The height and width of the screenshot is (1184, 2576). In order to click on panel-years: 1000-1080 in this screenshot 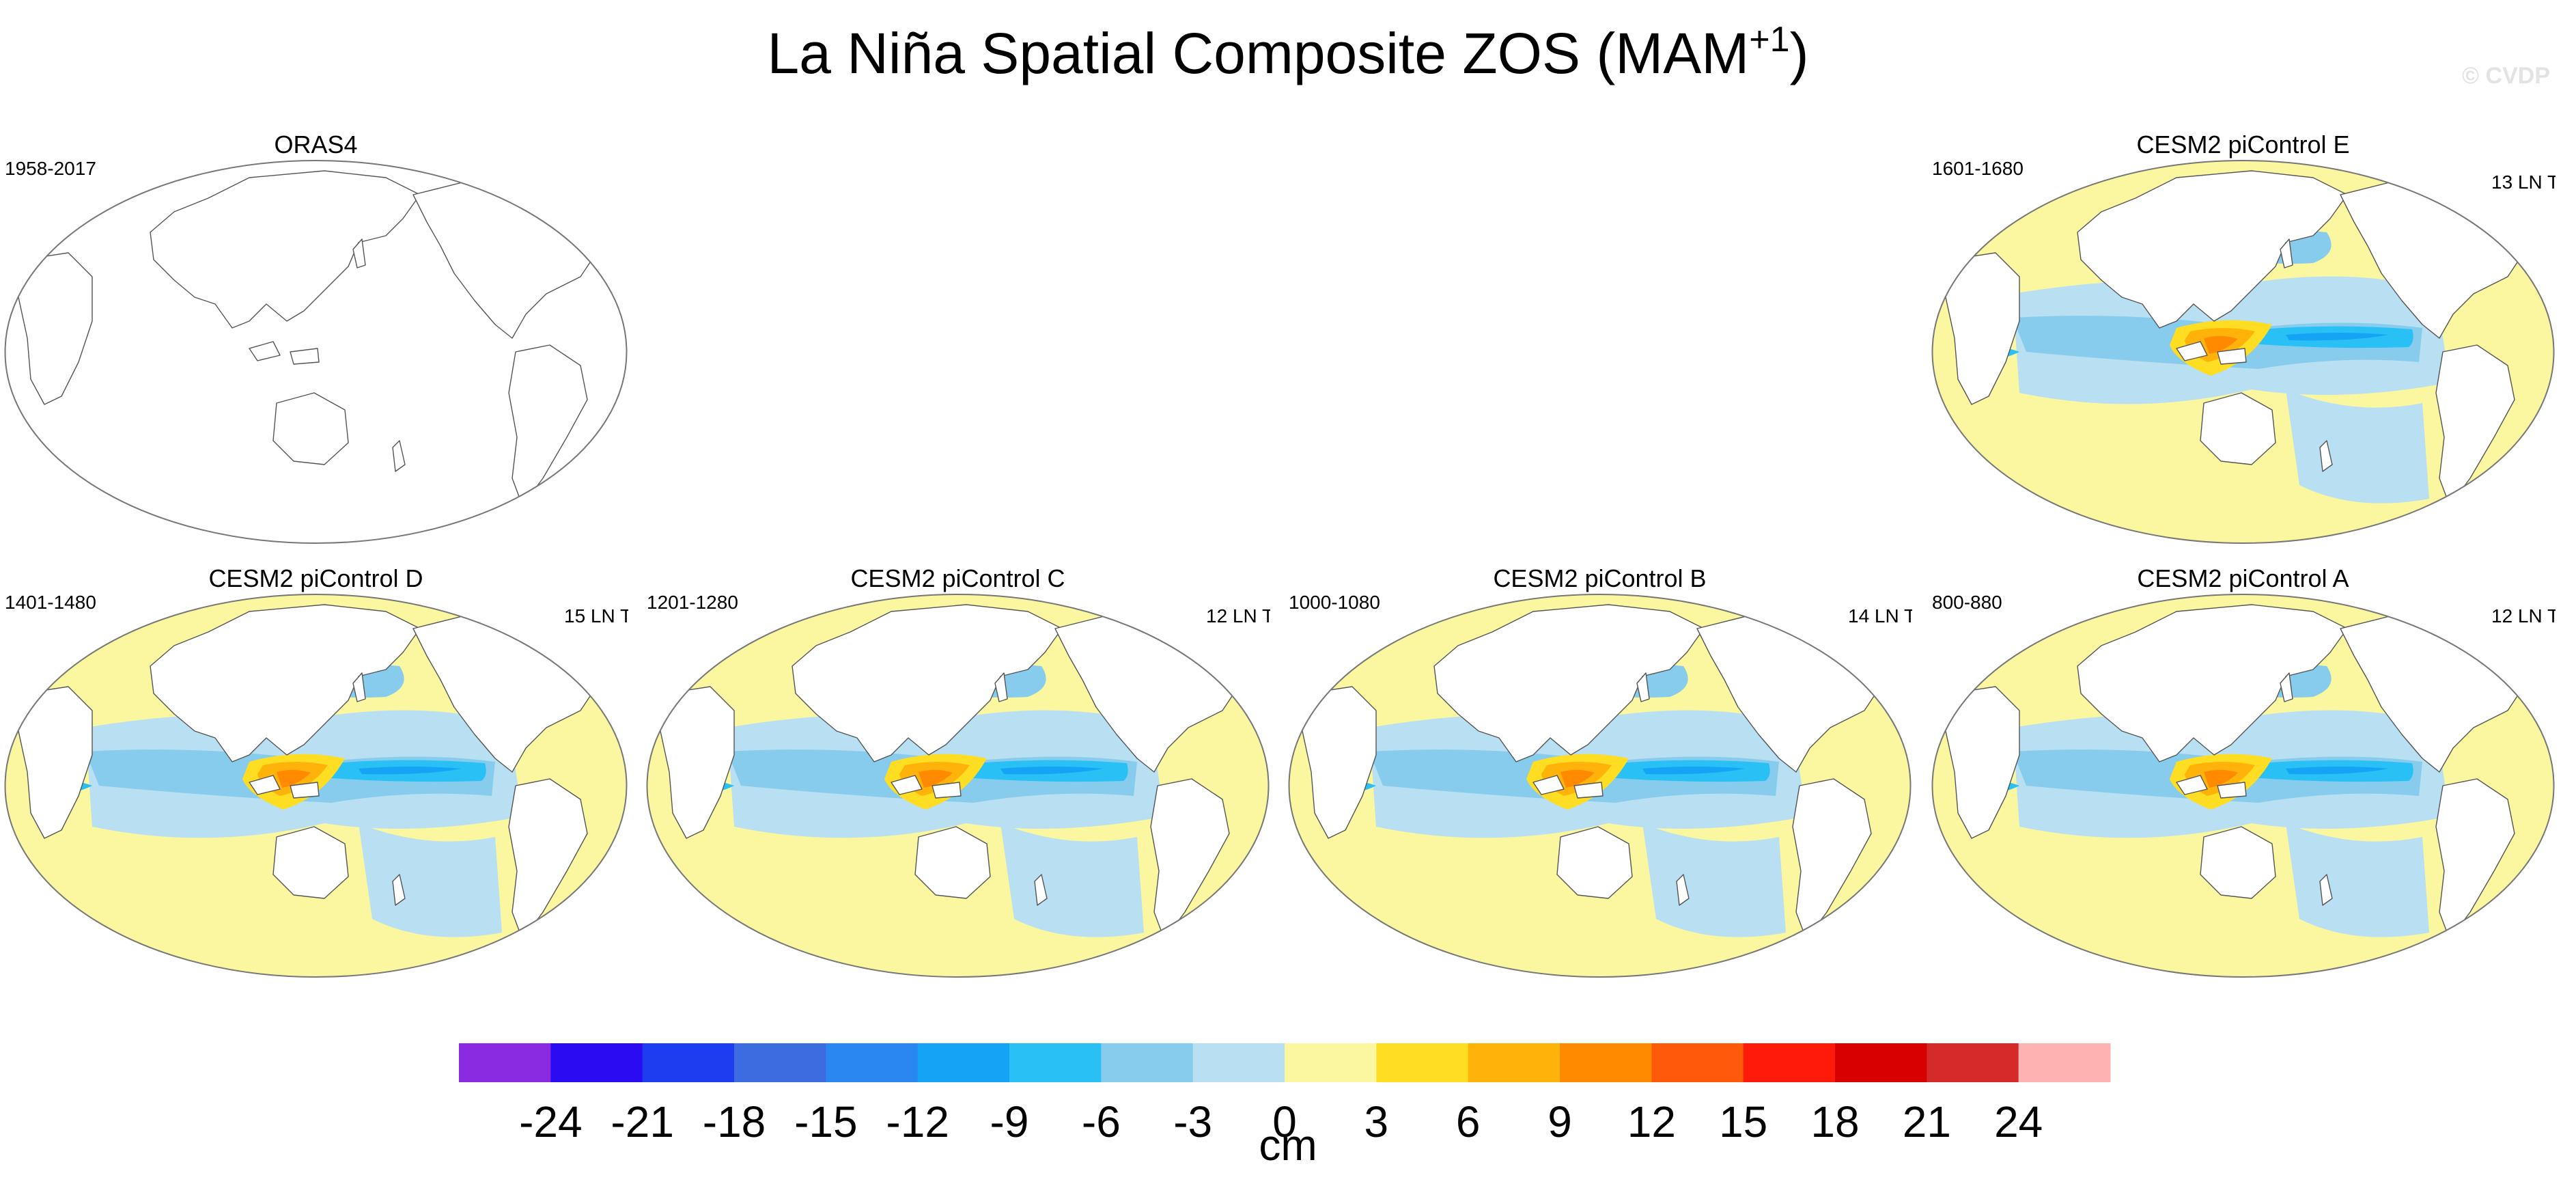, I will do `click(1334, 602)`.